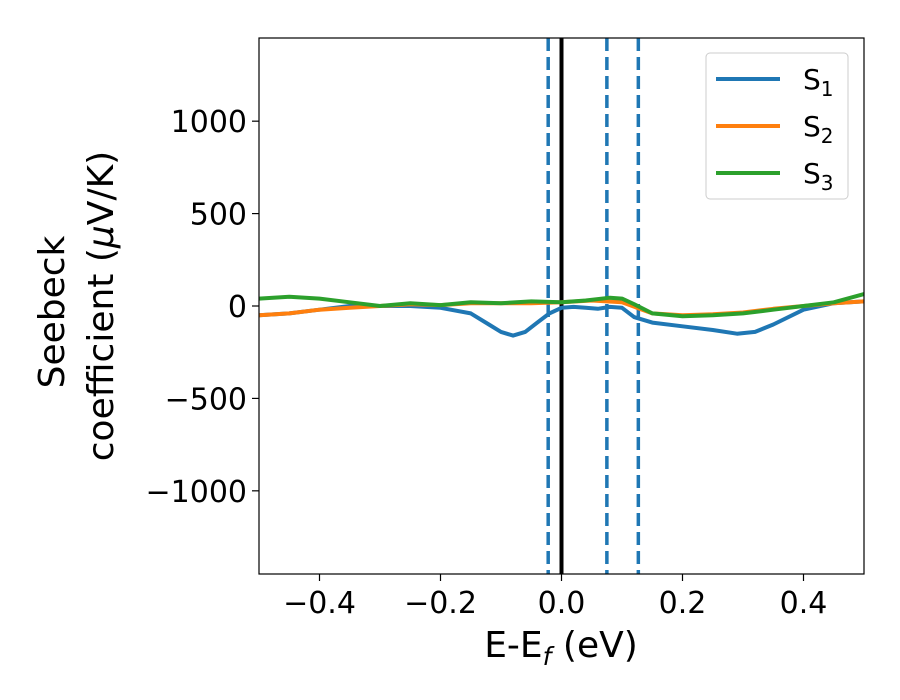  Describe the element at coordinates (196, 492) in the screenshot. I see `y-tick-label: −1000` at that location.